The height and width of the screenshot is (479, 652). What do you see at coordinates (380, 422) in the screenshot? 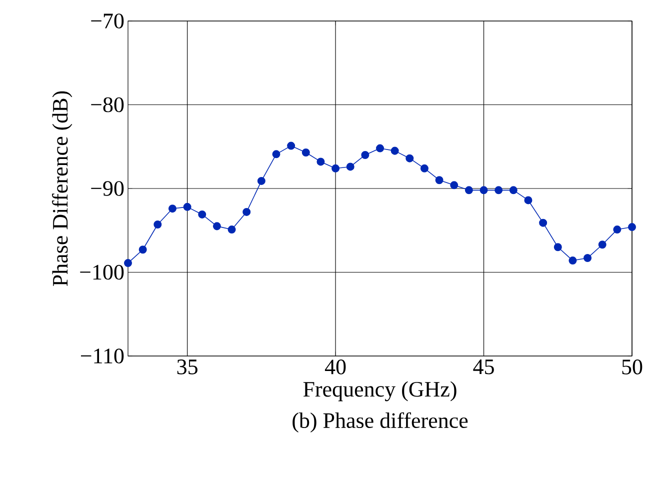
I see `text: (b) Phase difference` at bounding box center [380, 422].